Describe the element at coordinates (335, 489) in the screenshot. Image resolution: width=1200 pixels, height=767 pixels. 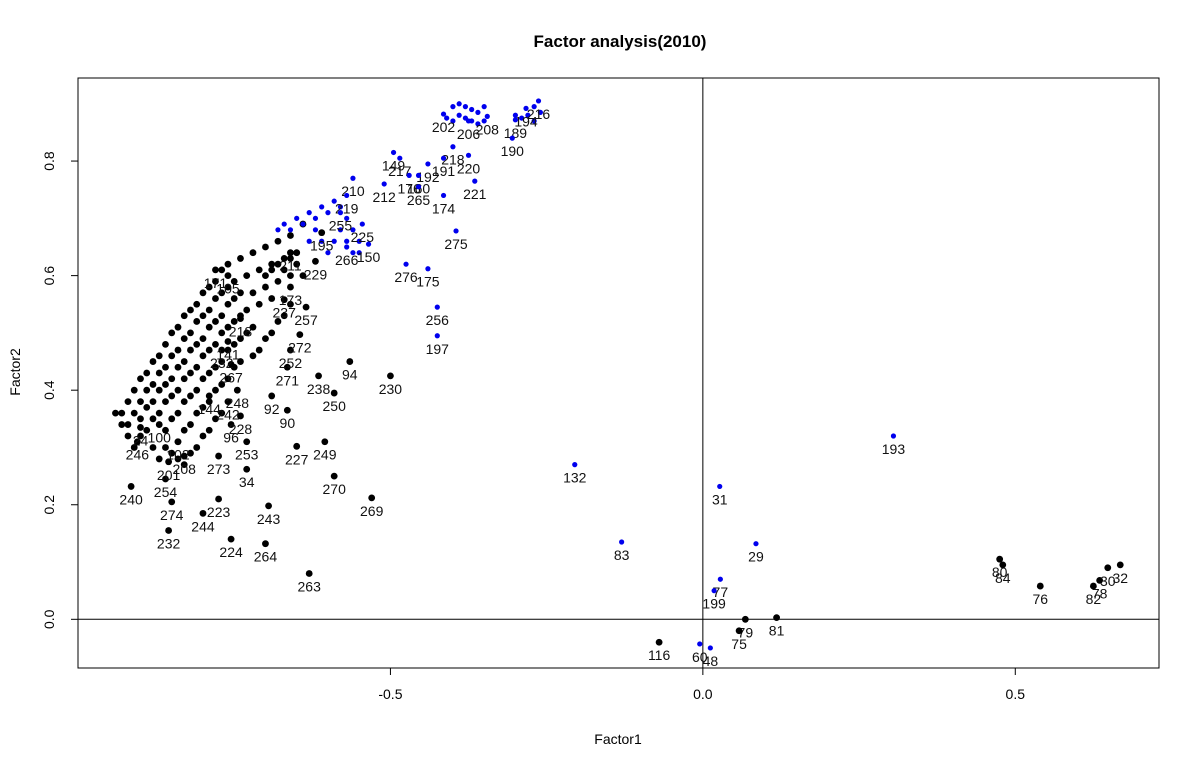
I see `point-label: 270` at that location.